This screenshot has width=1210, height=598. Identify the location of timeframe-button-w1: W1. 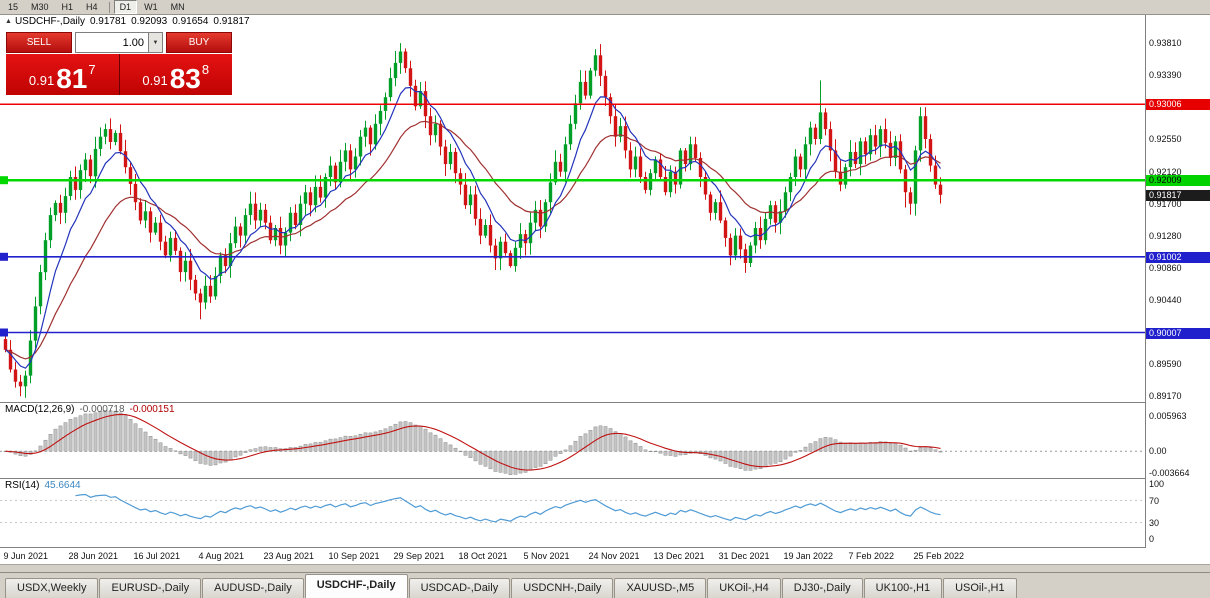
(151, 7).